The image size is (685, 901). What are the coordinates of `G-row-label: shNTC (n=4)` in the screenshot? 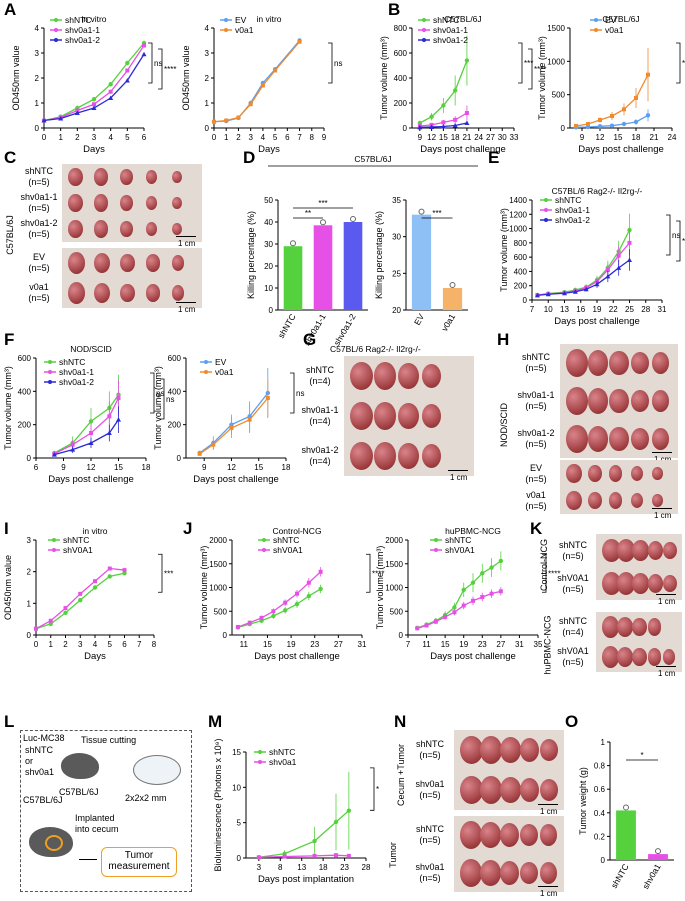 It's located at (319, 375).